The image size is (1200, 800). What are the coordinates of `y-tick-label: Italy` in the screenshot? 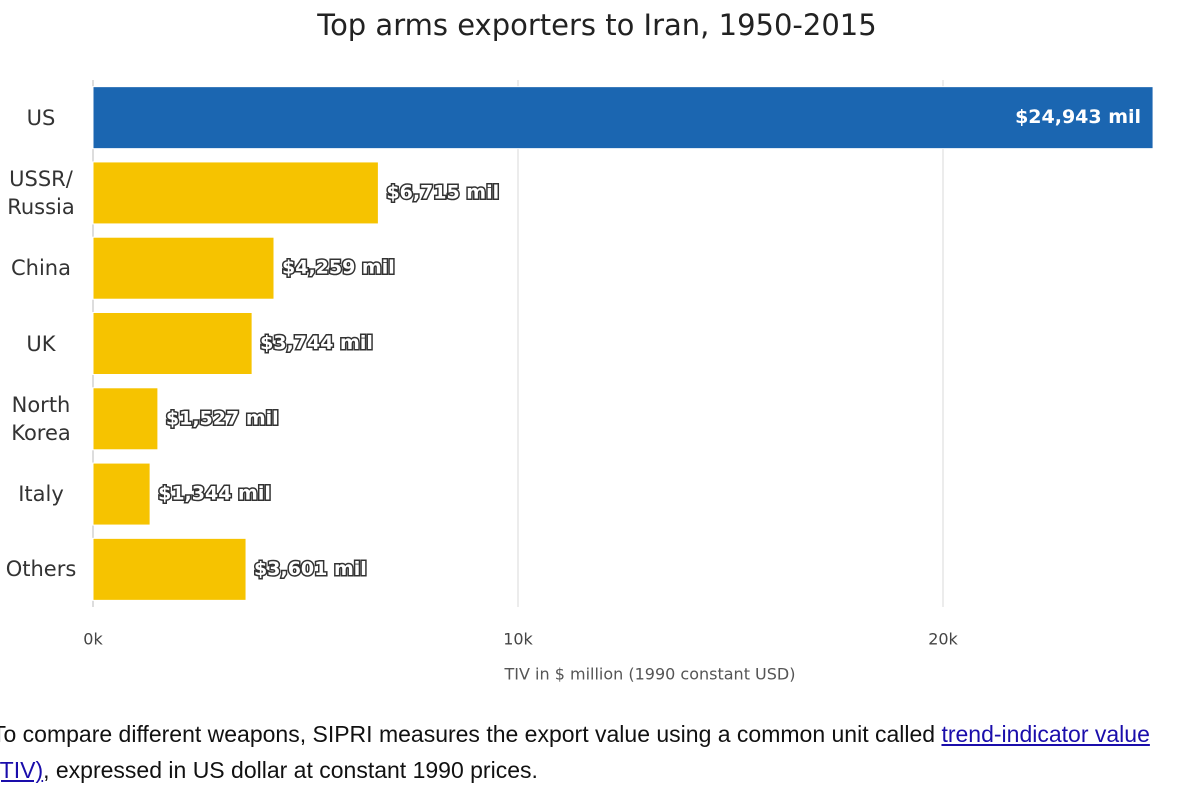 It's located at (41, 494).